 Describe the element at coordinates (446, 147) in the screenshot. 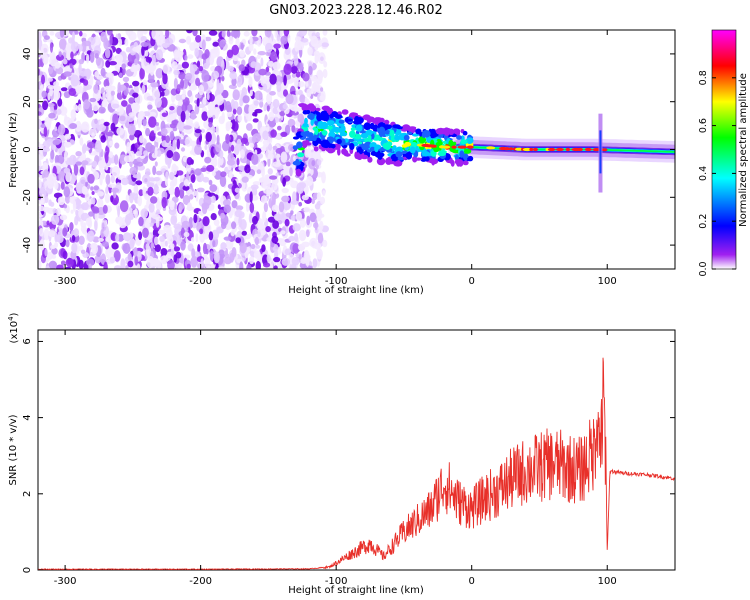

I see `signal-peak` at that location.